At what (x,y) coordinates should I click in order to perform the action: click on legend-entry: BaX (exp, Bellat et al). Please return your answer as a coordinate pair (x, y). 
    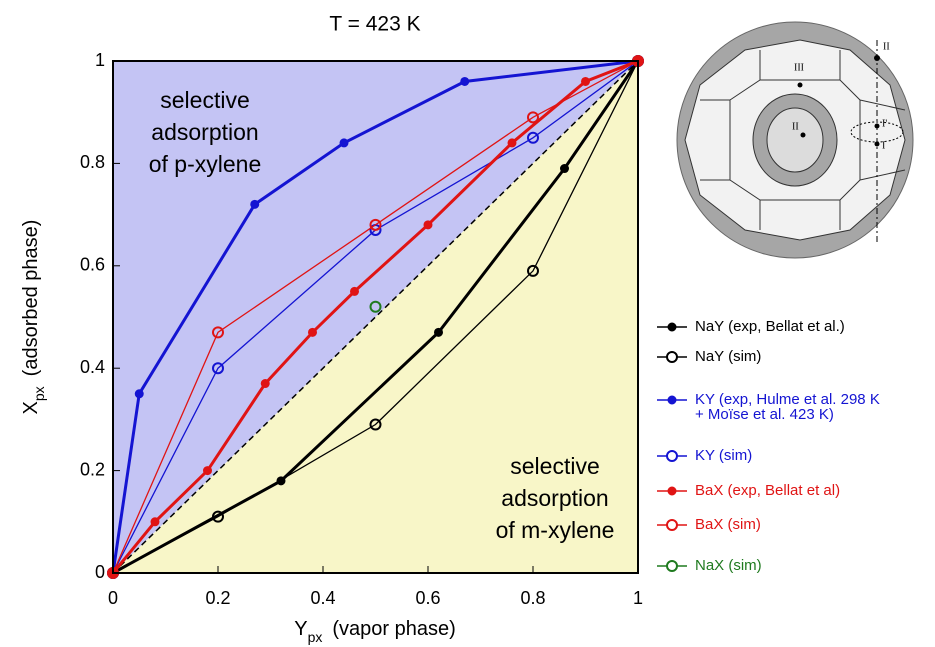
    Looking at the image, I should click on (748, 491).